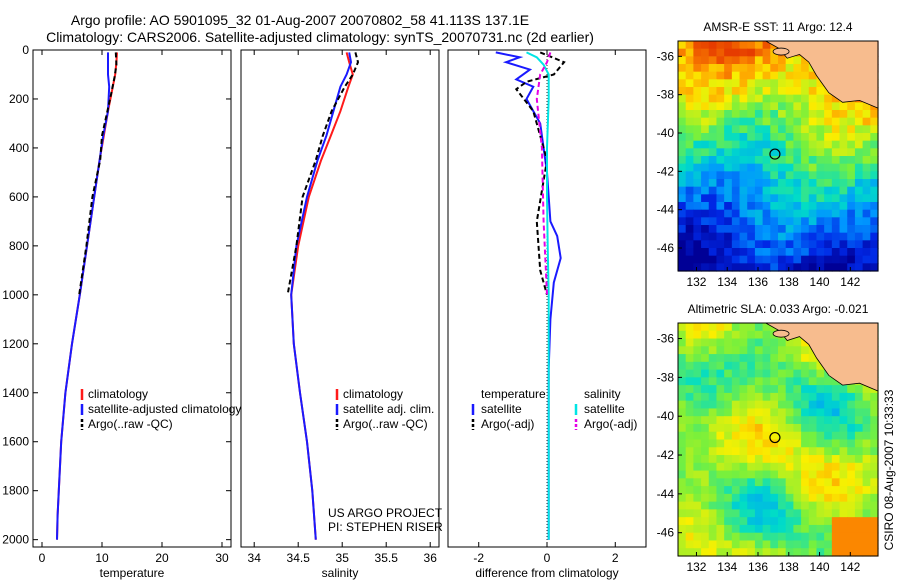 The height and width of the screenshot is (580, 900). Describe the element at coordinates (15, 393) in the screenshot. I see `y-tick-label: 1400` at that location.